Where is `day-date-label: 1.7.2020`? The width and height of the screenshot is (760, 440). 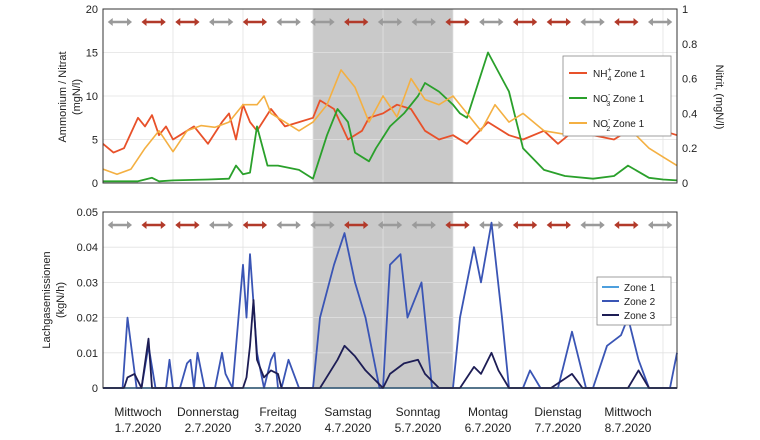 day-date-label: 1.7.2020 is located at coordinates (138, 428).